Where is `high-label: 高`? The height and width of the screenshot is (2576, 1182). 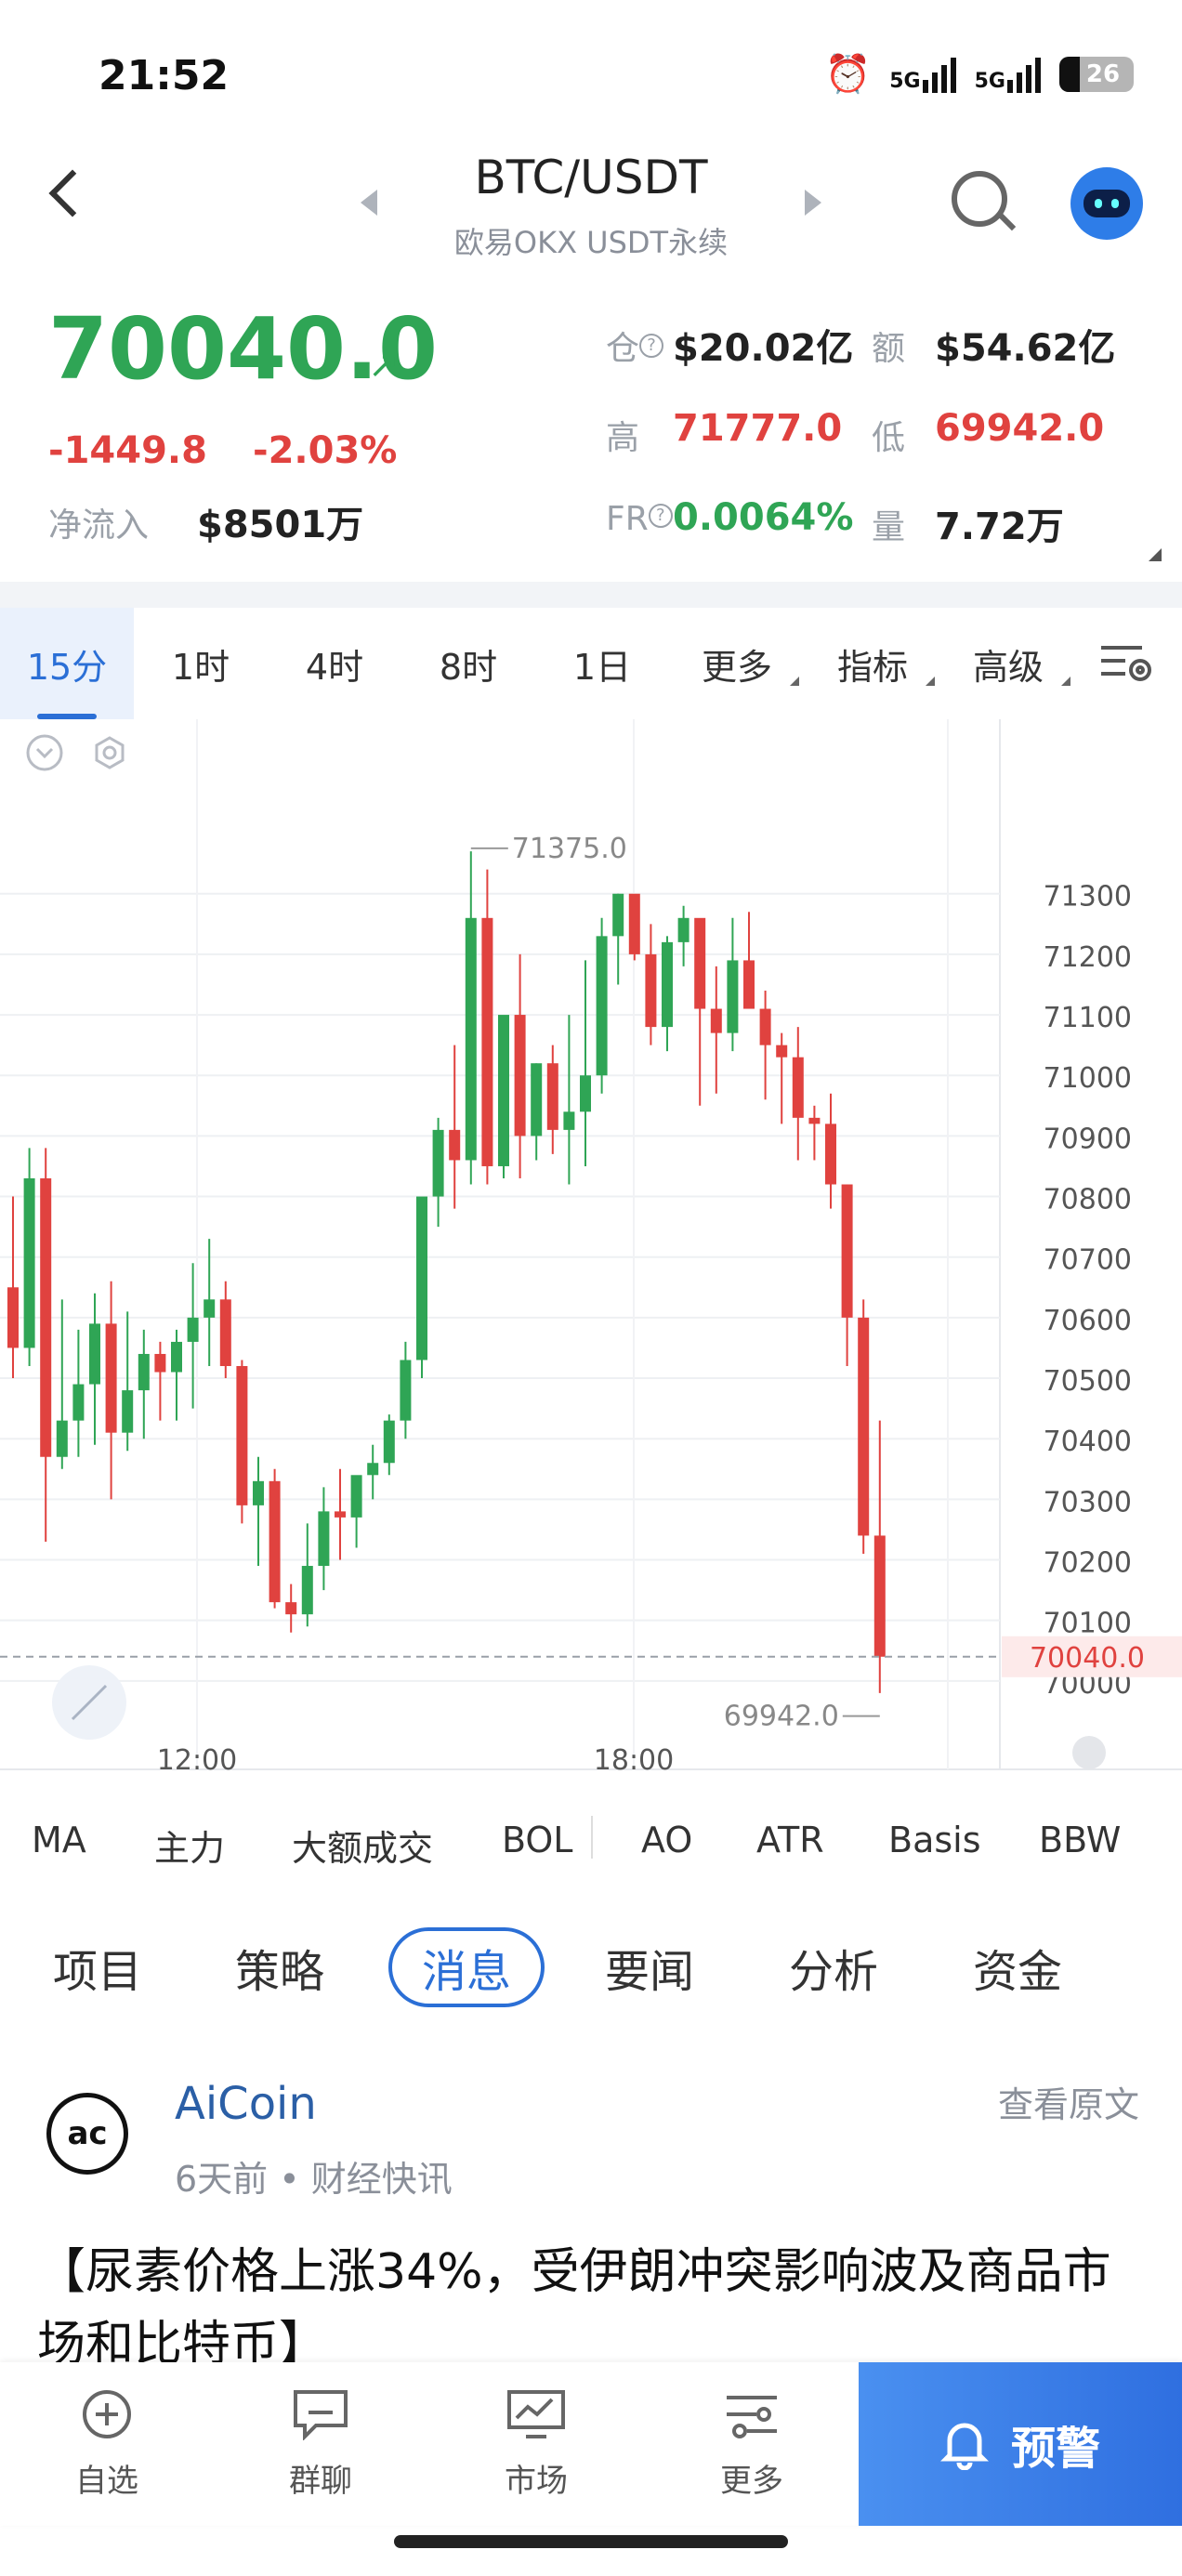 high-label: 高 is located at coordinates (623, 438).